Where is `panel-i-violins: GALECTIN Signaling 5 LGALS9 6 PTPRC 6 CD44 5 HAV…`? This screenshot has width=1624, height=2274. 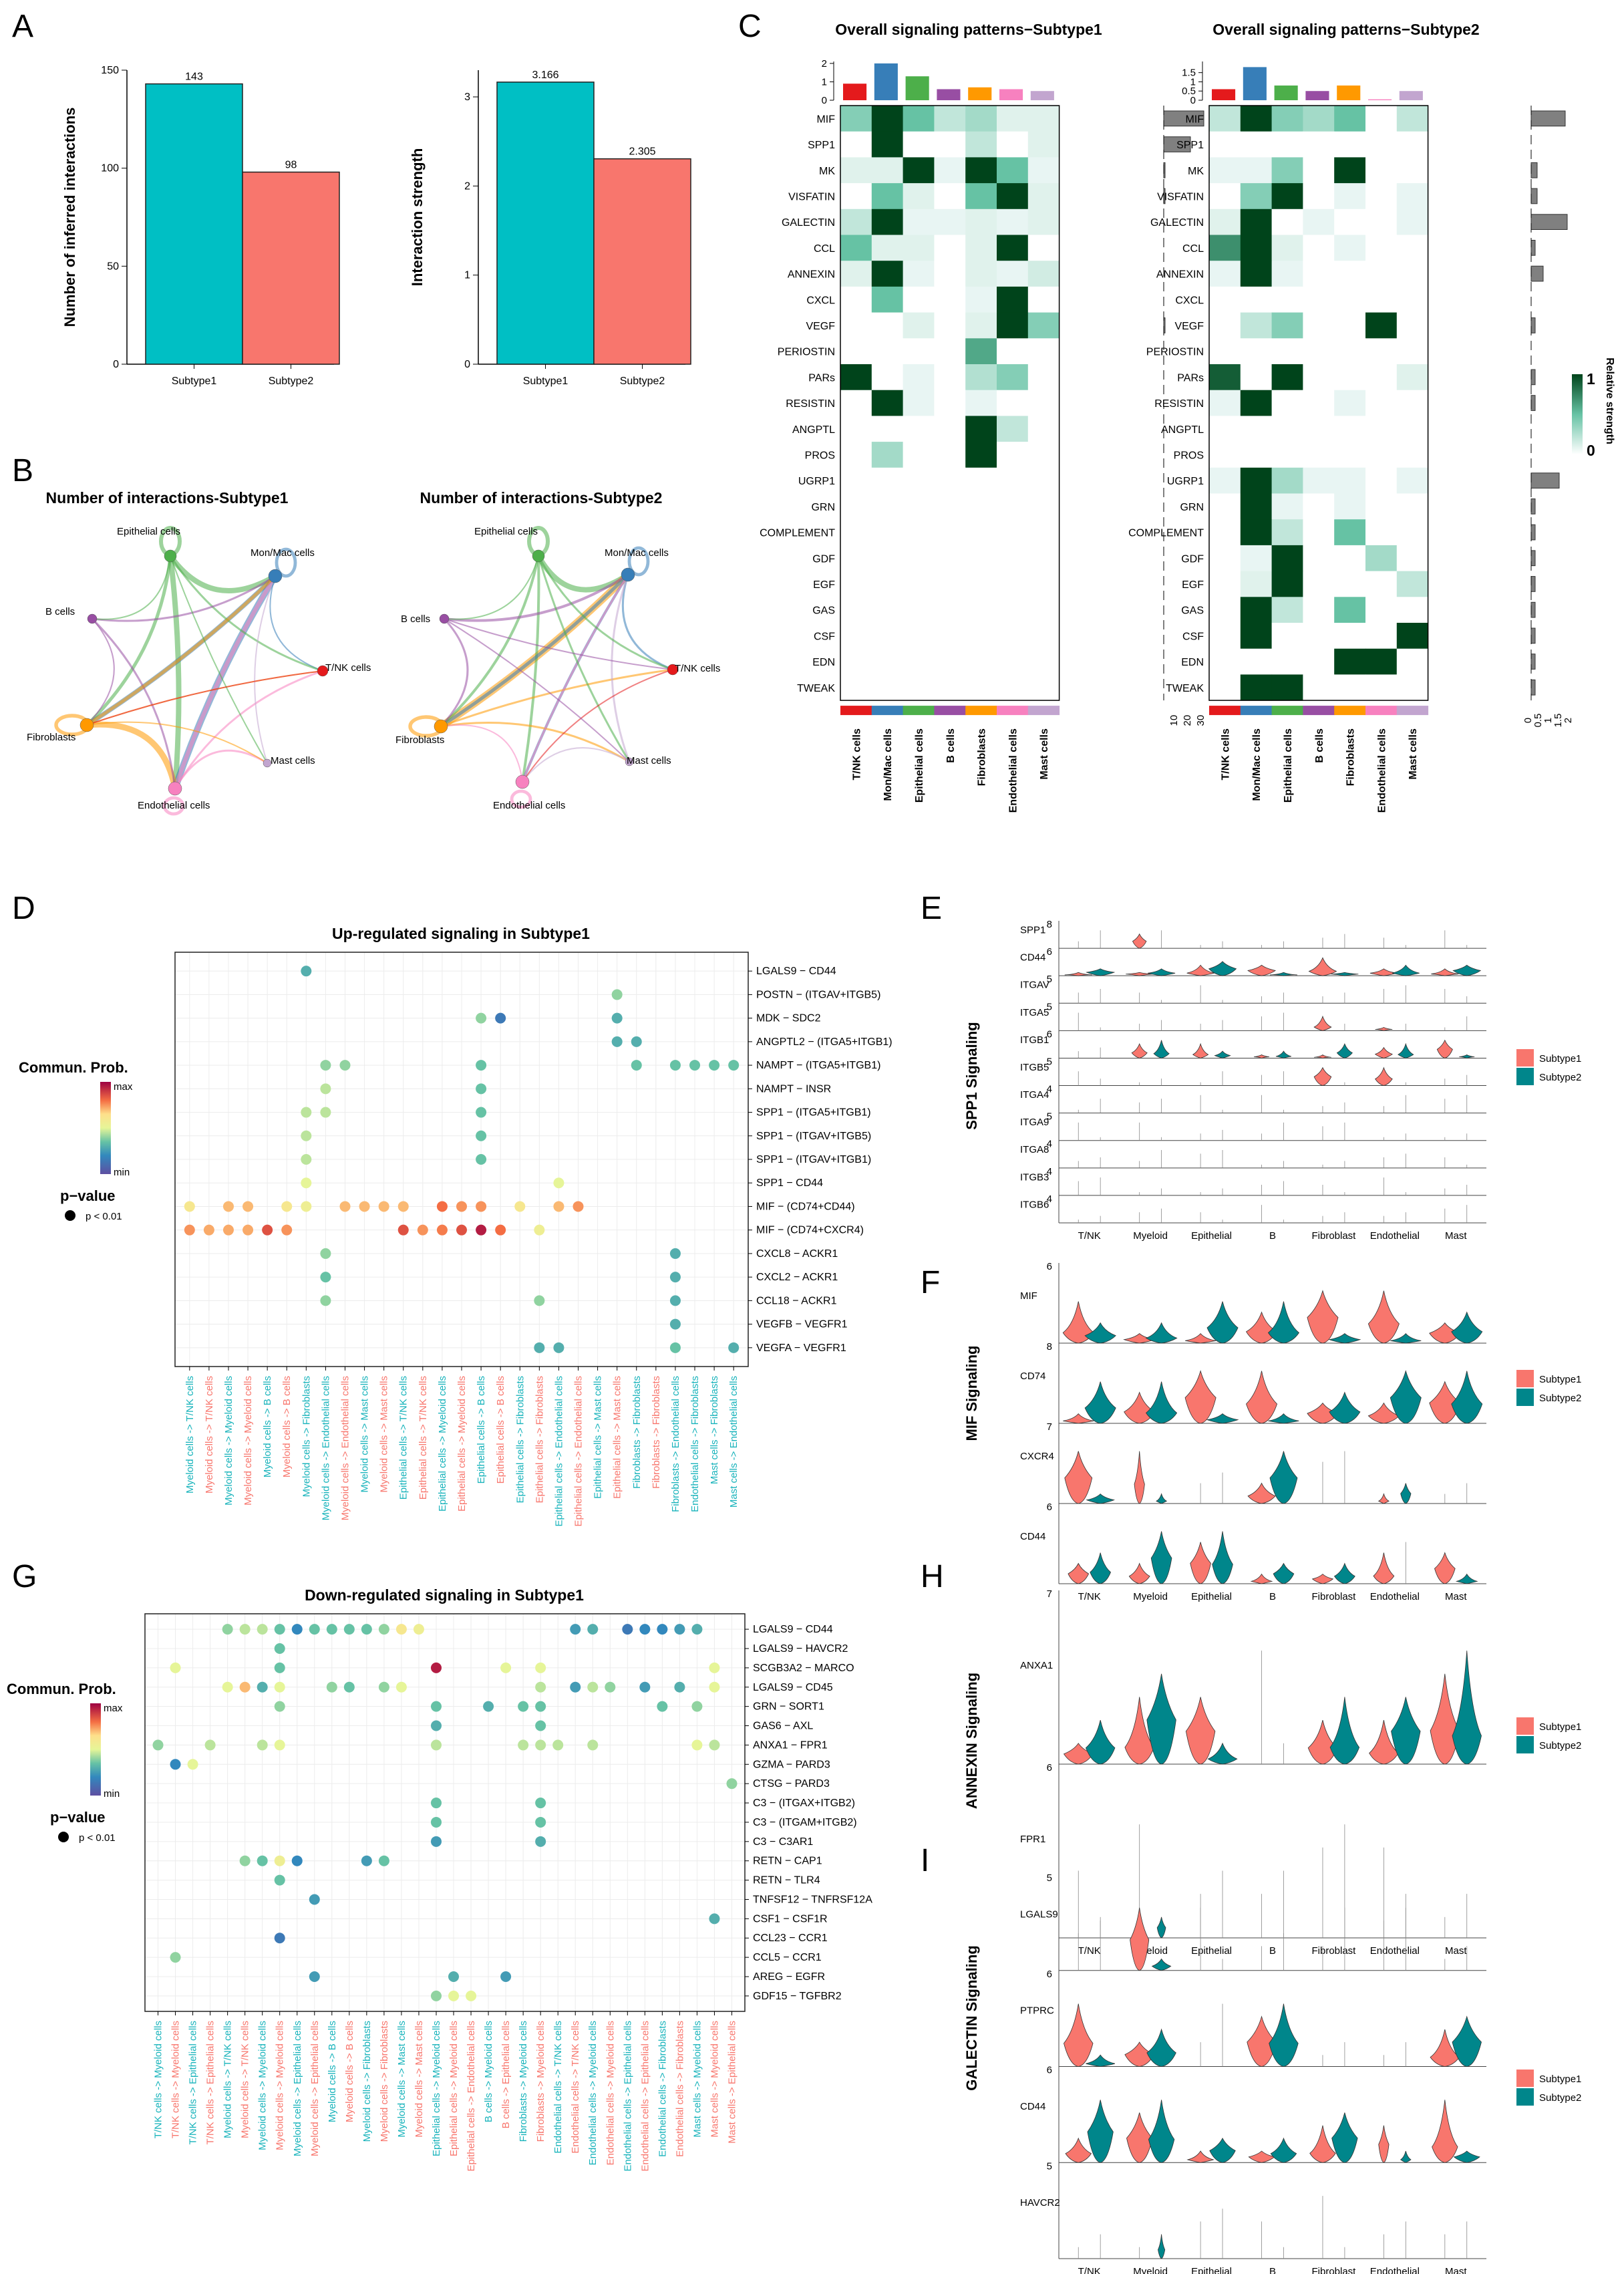 panel-i-violins: GALECTIN Signaling 5 LGALS9 6 PTPRC 6 CD44 5 HAV… is located at coordinates (1272, 2073).